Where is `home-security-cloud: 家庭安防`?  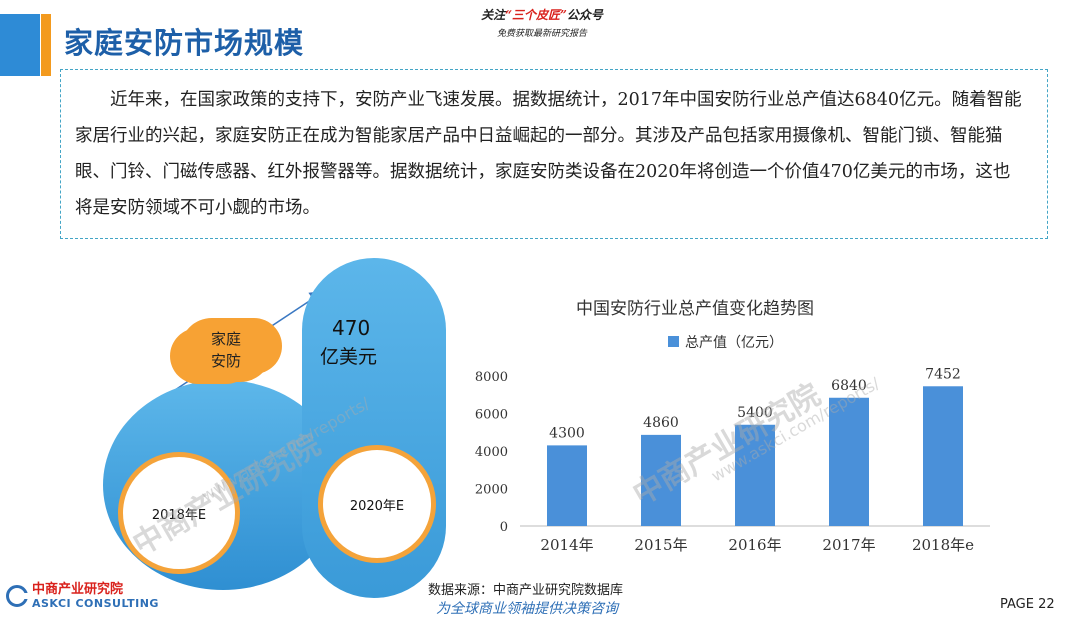 home-security-cloud: 家庭安防 is located at coordinates (226, 350).